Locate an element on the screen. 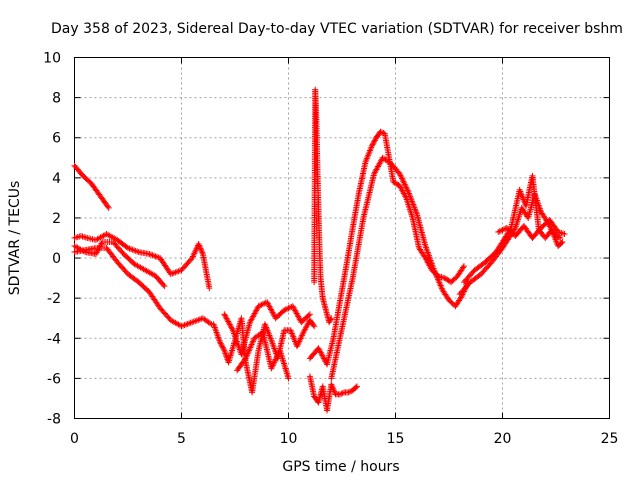  y-tick-label: 0 is located at coordinates (56, 259).